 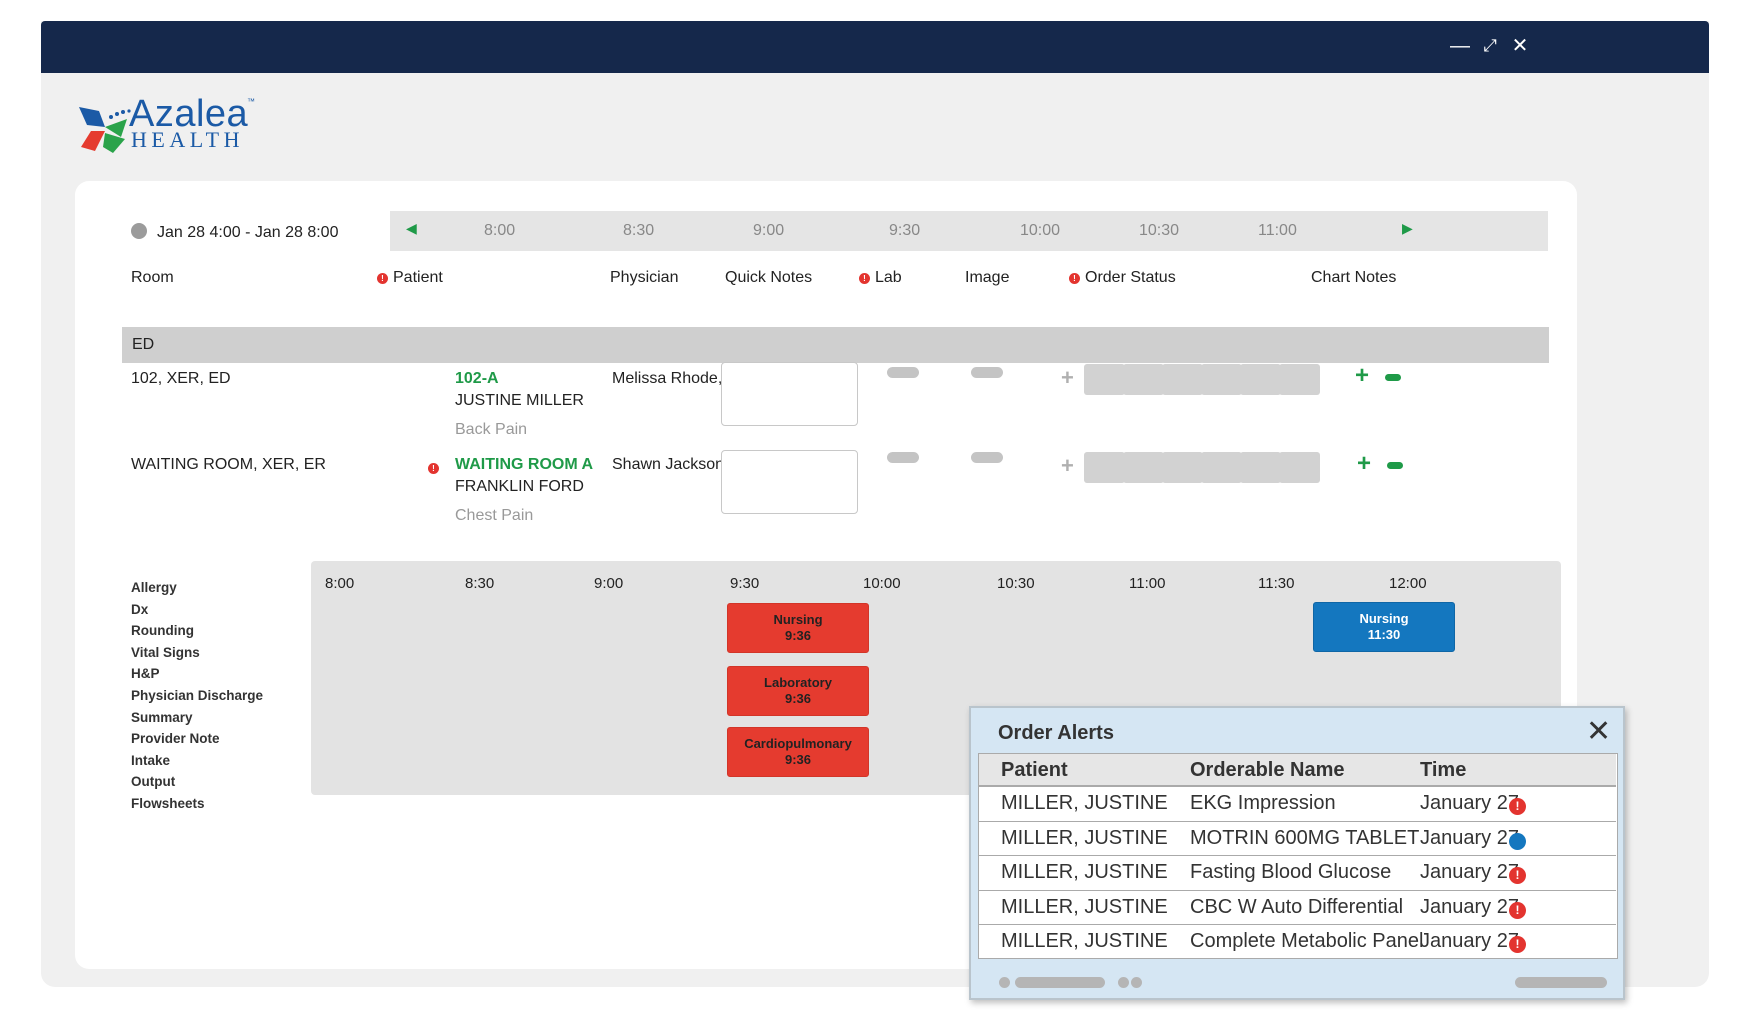 What do you see at coordinates (162, 631) in the screenshot?
I see `chart-section-item: Rounding` at bounding box center [162, 631].